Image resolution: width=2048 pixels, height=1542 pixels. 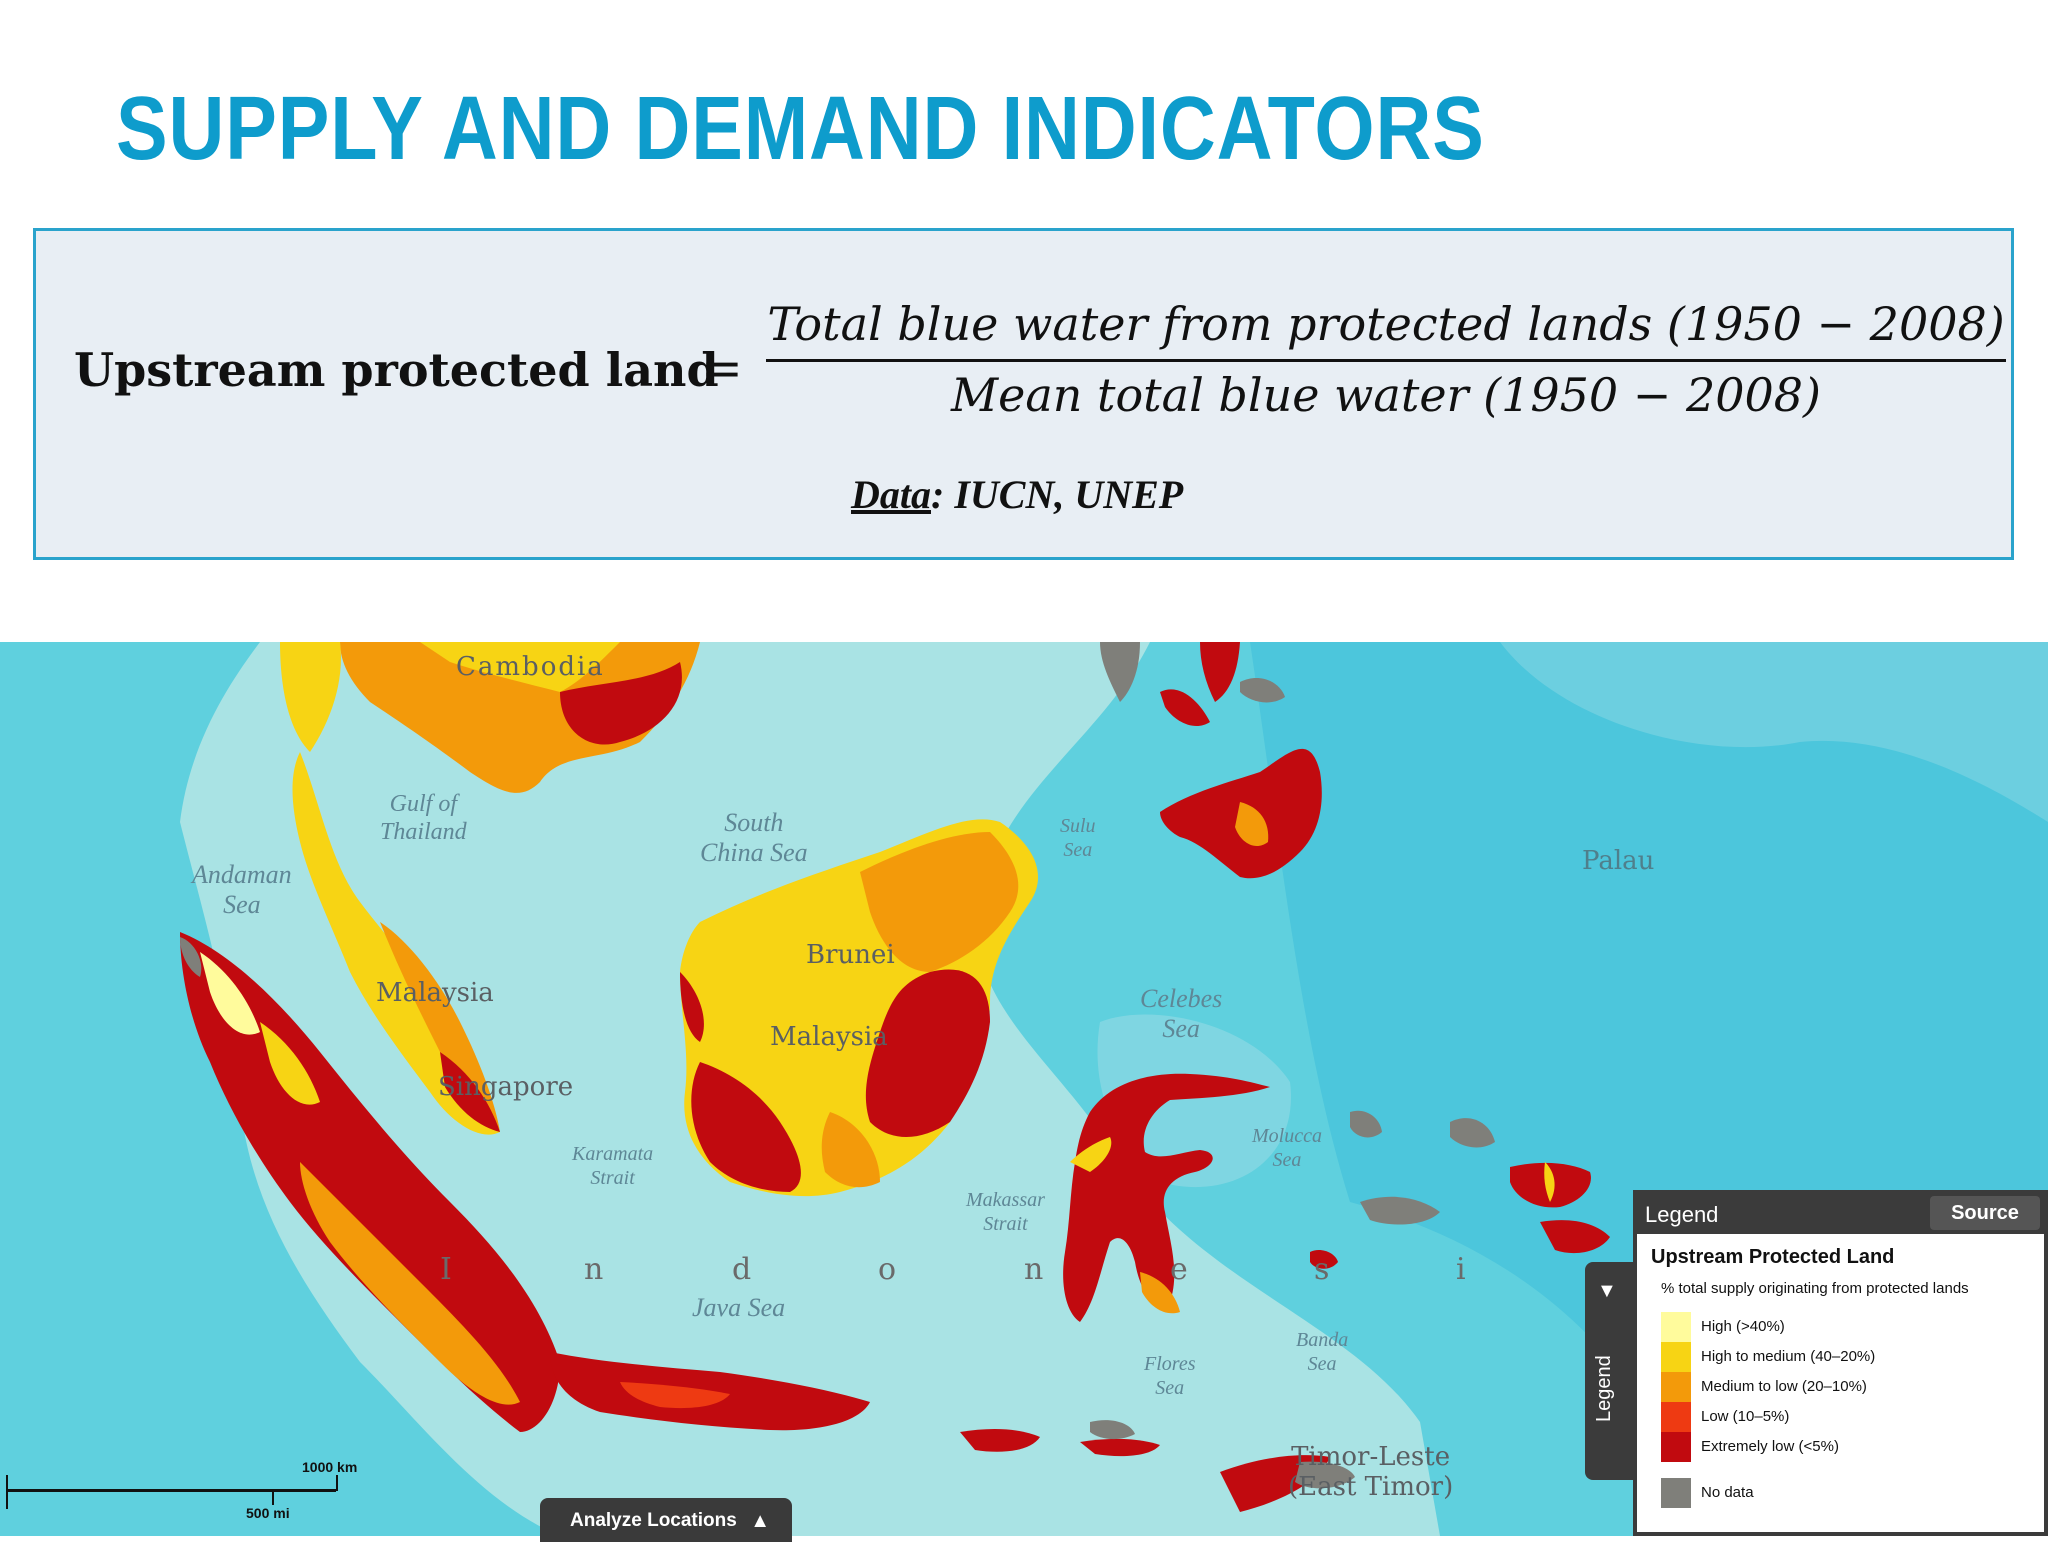 What do you see at coordinates (800, 129) in the screenshot?
I see `slide-title: SUPPLY AND DEMAND INDICATORS` at bounding box center [800, 129].